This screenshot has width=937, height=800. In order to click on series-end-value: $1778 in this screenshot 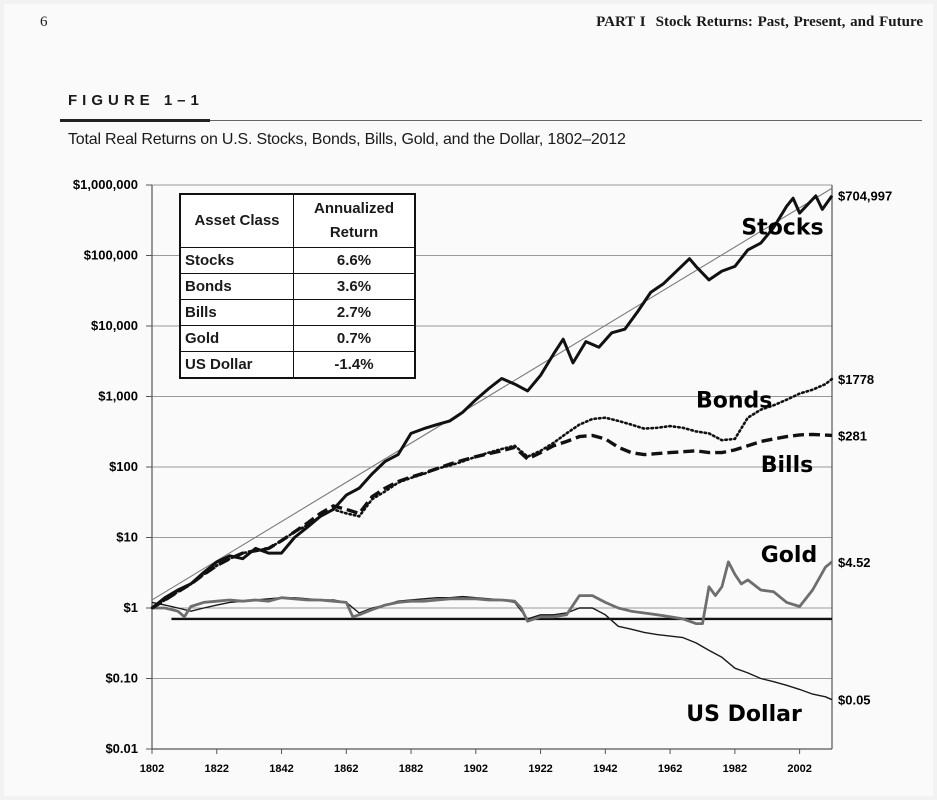, I will do `click(856, 379)`.